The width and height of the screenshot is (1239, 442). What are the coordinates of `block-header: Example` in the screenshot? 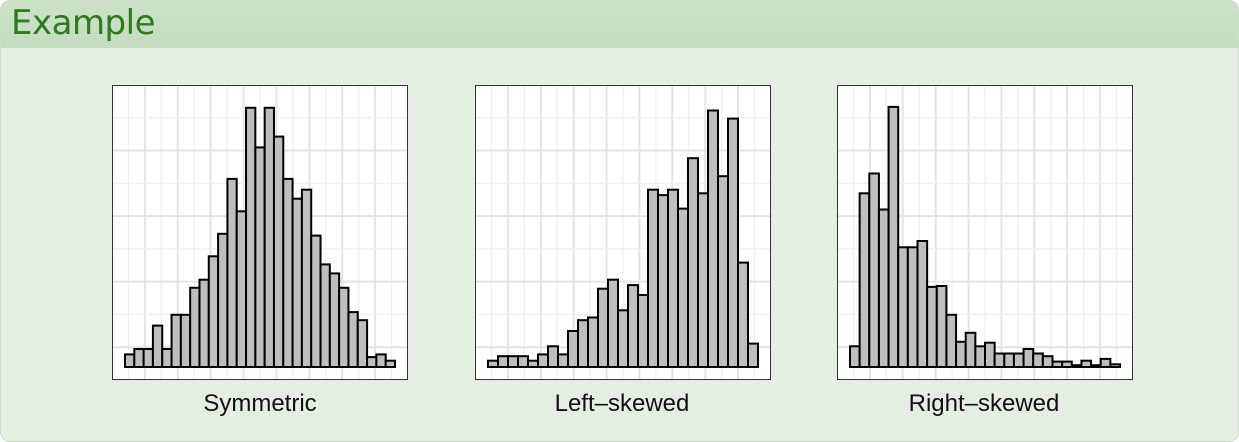 It's located at (619, 24).